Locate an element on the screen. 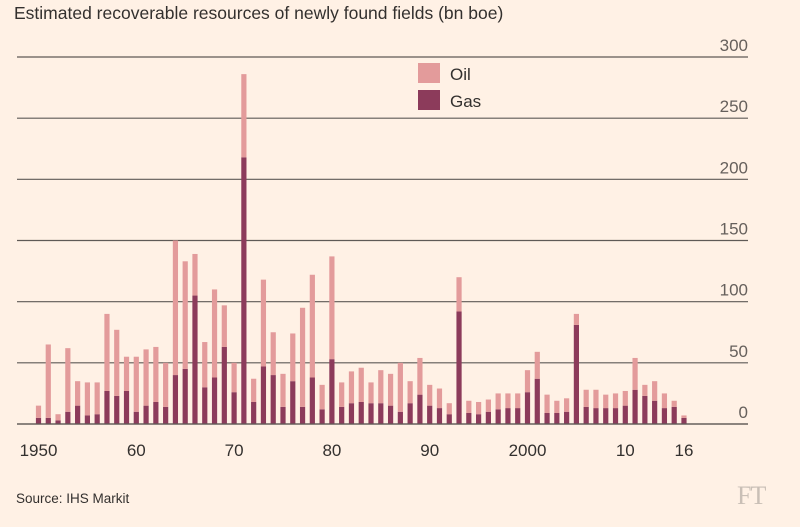  bar-oil-1989 is located at coordinates (420, 376).